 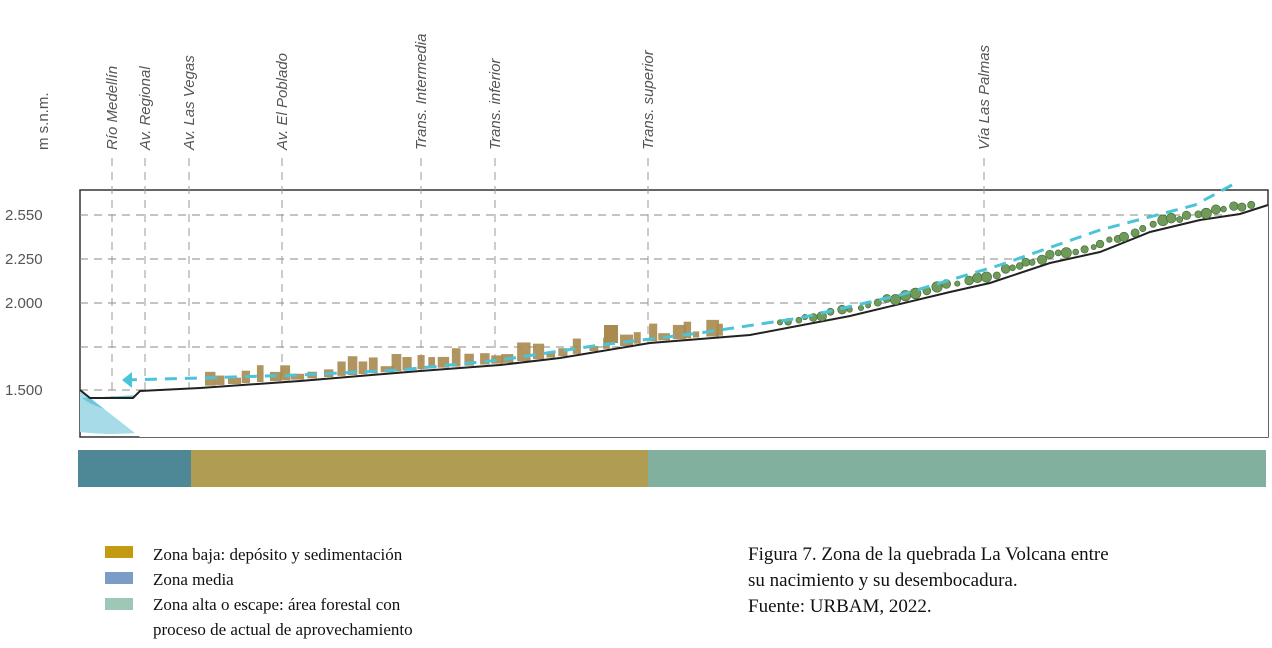 I want to click on road-label: Av. El Poblado, so click(x=282, y=102).